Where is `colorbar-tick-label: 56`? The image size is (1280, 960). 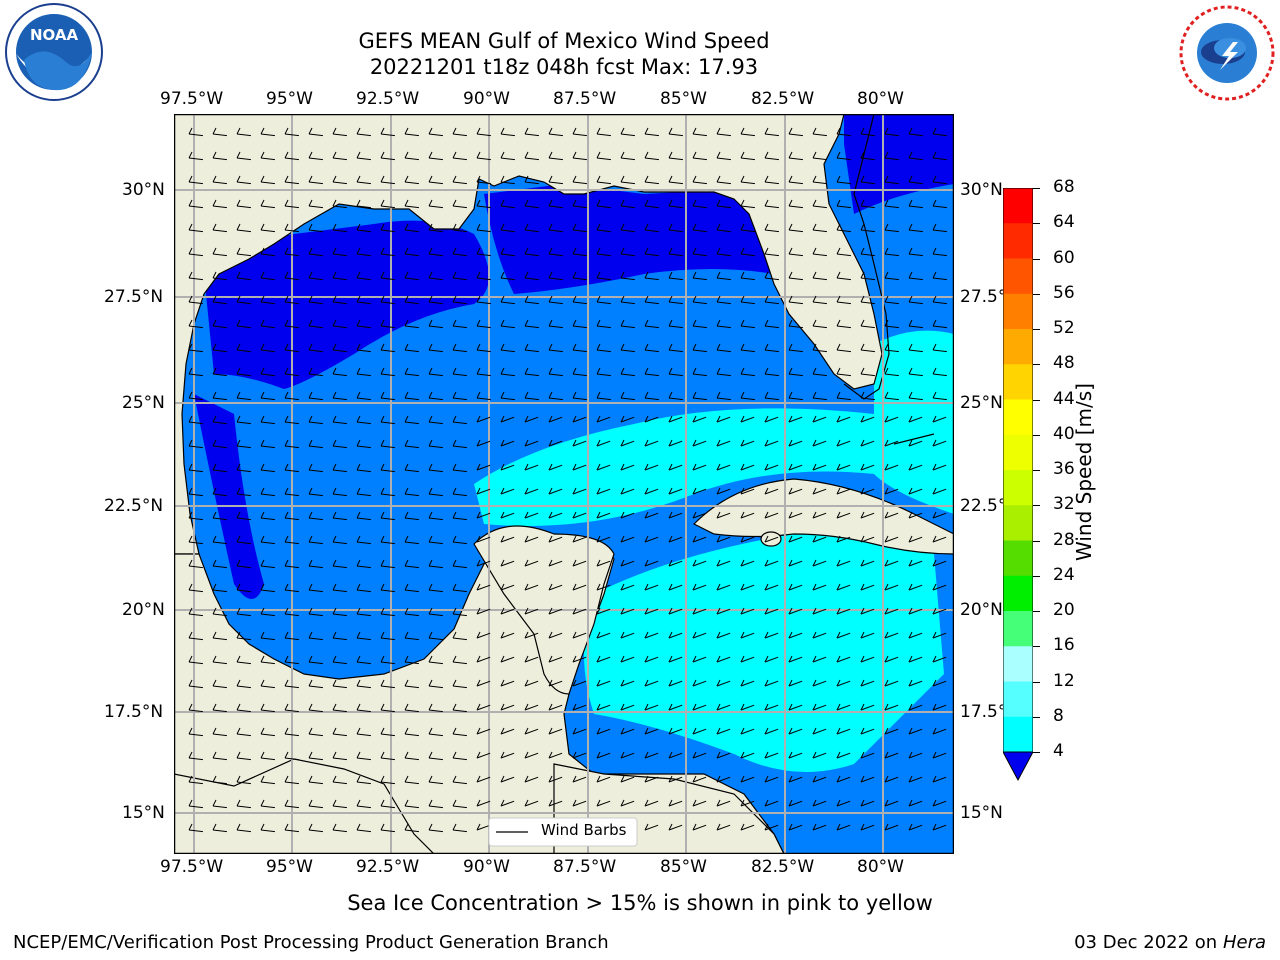 colorbar-tick-label: 56 is located at coordinates (1064, 292).